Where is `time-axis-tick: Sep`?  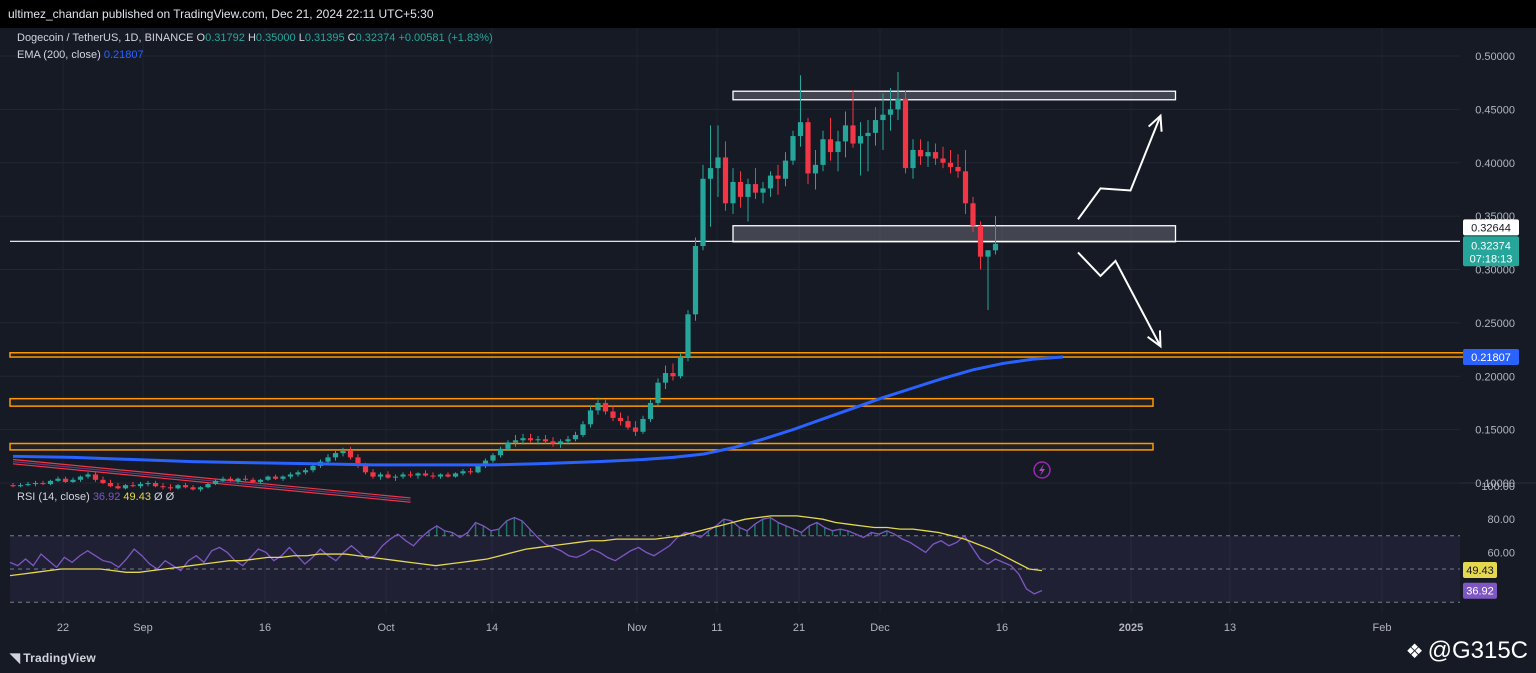
time-axis-tick: Sep is located at coordinates (143, 628).